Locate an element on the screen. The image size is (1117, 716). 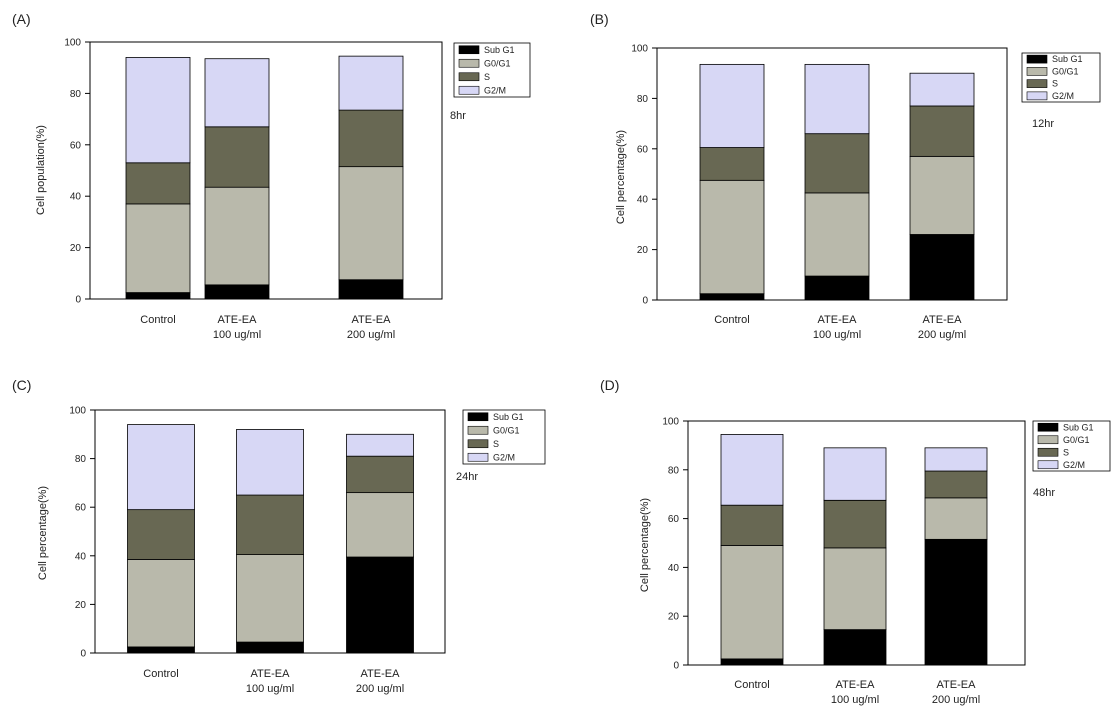
panel-label: (C) is located at coordinates (21, 385).